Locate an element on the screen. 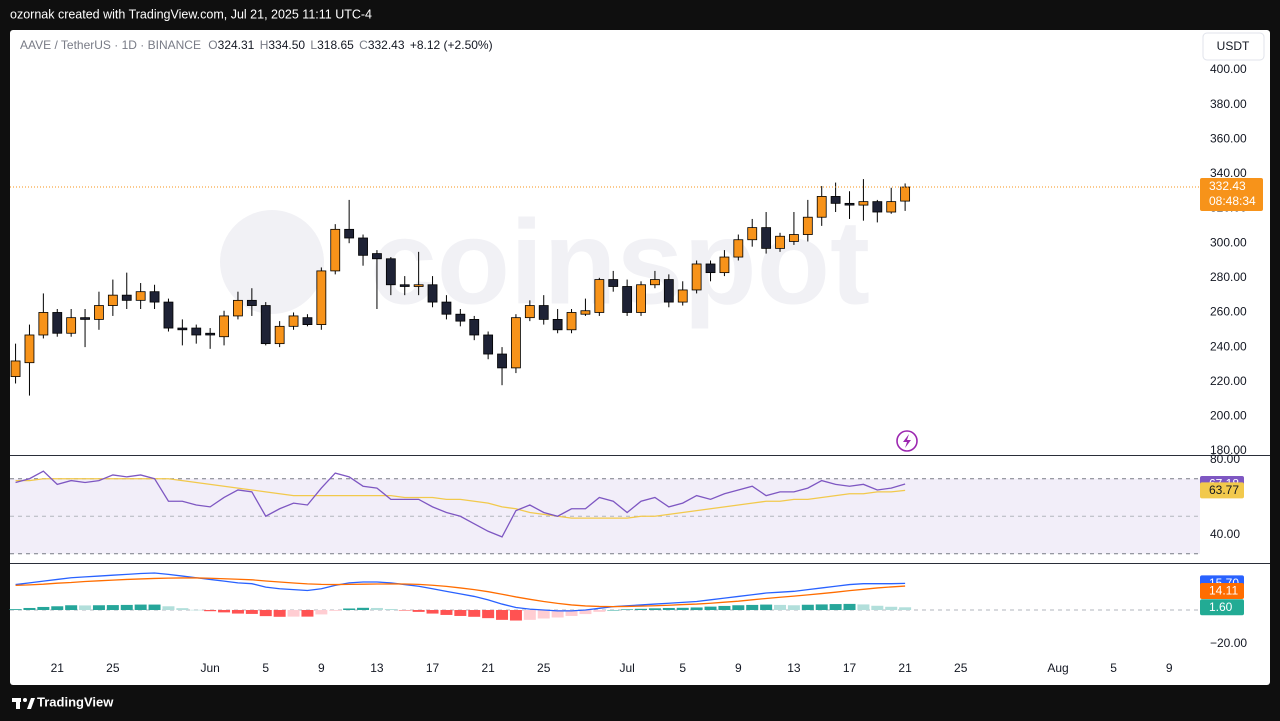 Image resolution: width=1280 pixels, height=721 pixels. legend-value: 318.65 is located at coordinates (335, 45).